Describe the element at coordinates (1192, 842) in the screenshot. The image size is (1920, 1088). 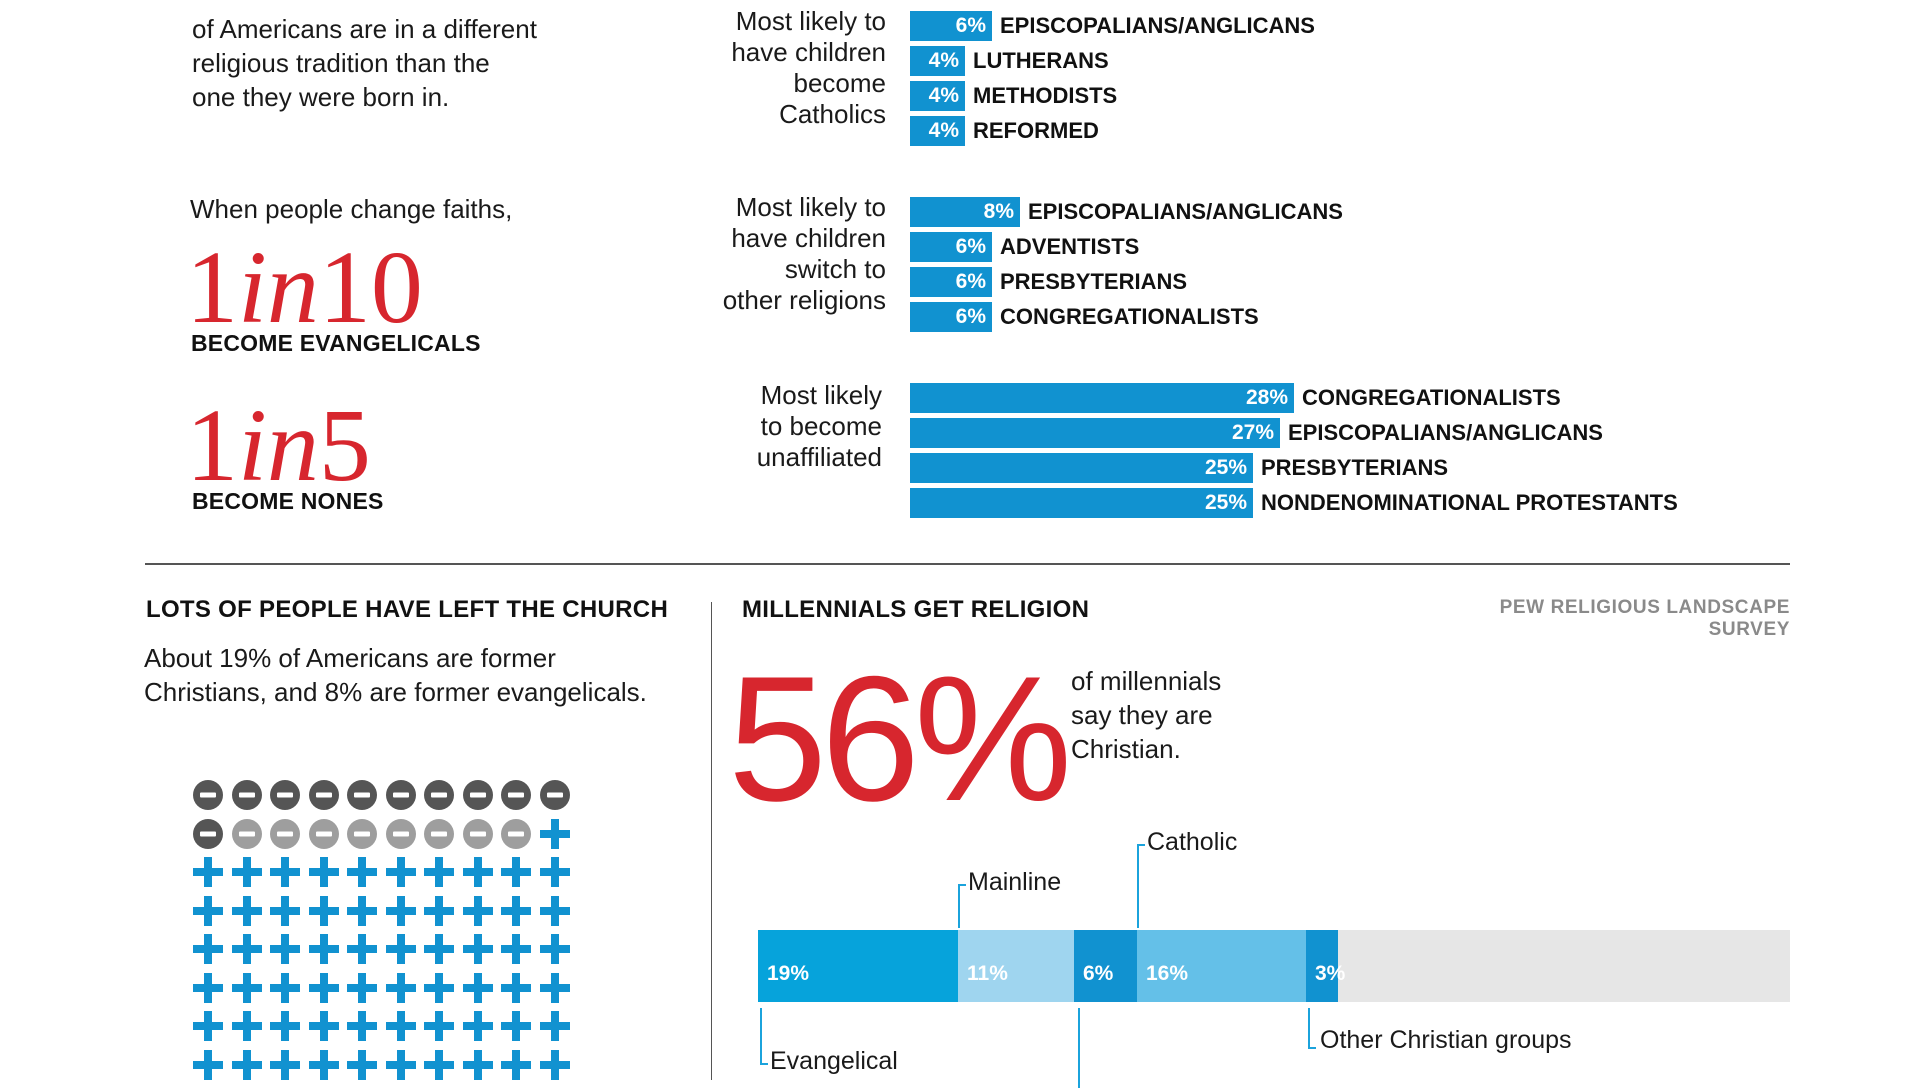
I see `callout-label: Catholic` at that location.